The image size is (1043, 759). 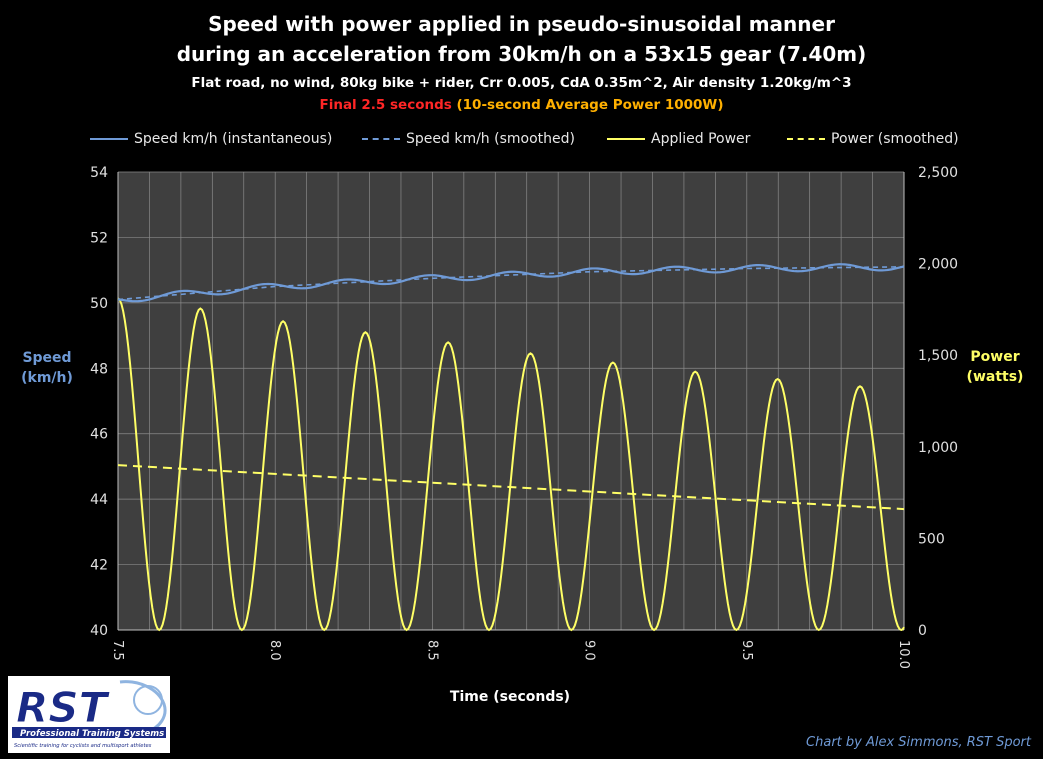 I want to click on y-left-tick-label: 54, so click(x=99, y=173).